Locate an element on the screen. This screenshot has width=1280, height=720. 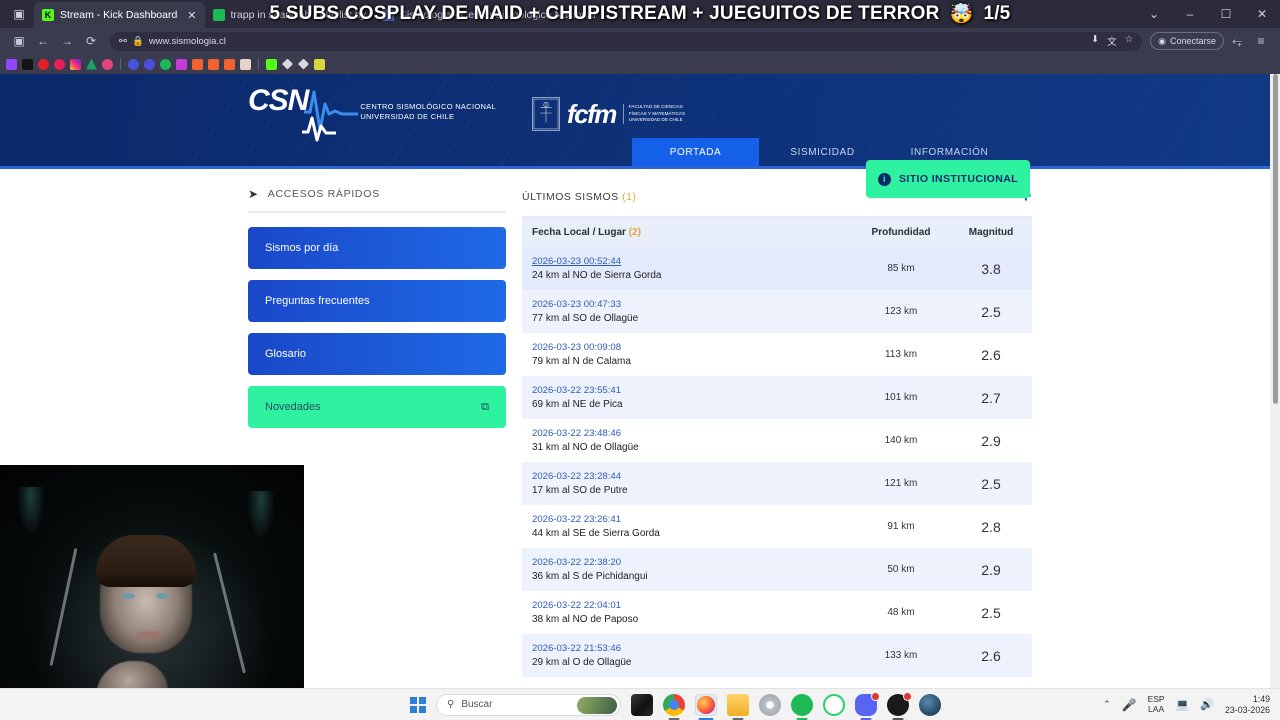
connect-button: ◉ Conectarse is located at coordinates (1187, 41).